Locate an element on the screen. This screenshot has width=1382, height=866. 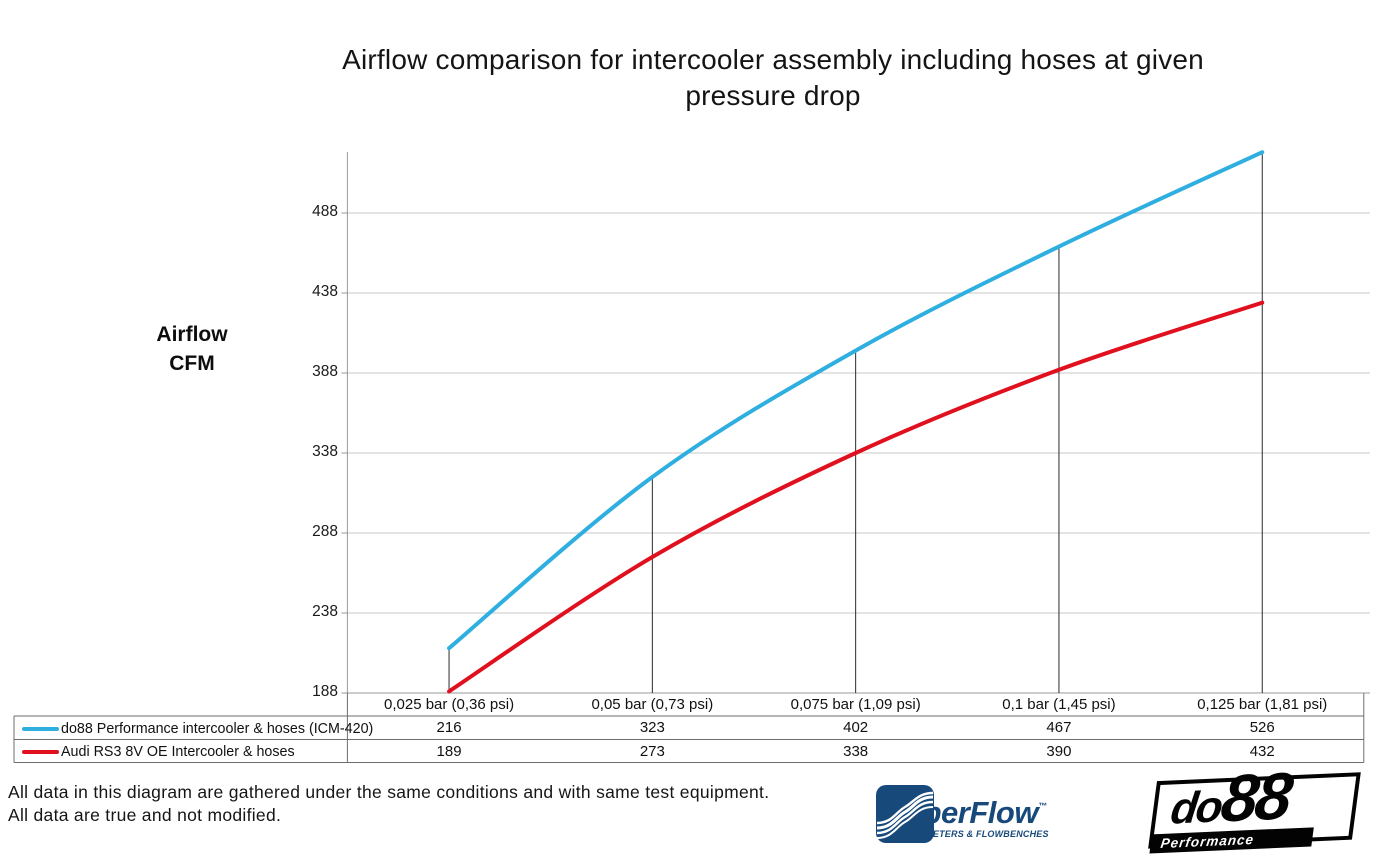
y-axis-tick-label: 488 is located at coordinates (325, 211).